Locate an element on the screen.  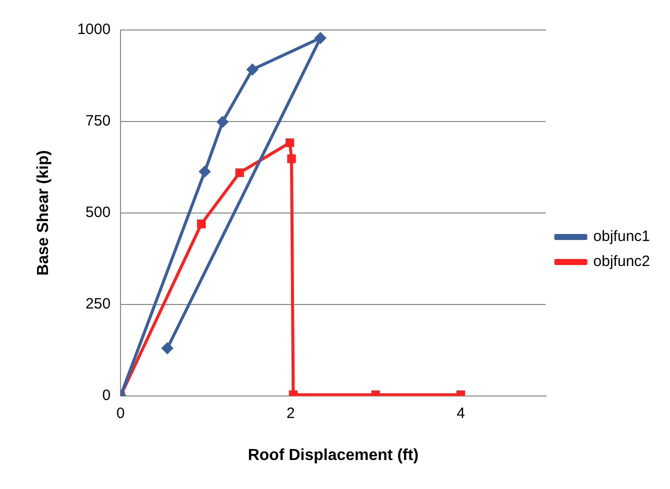
y-axis-title: Base Shear (kip) is located at coordinates (43, 213).